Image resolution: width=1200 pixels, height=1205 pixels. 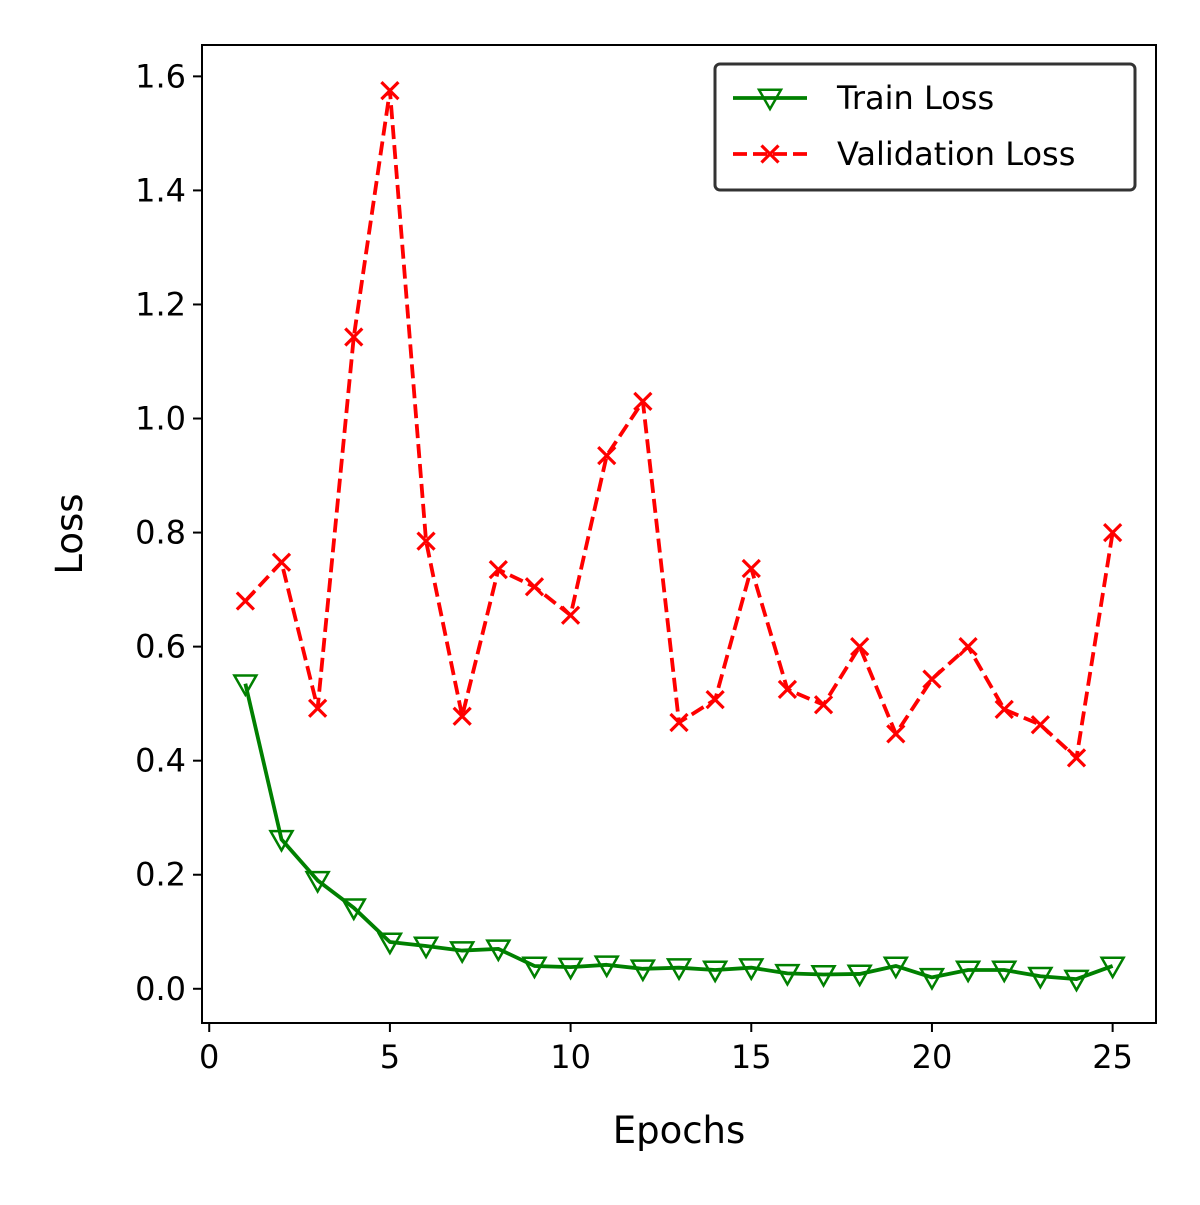 I want to click on legend-item: Validation Loss, so click(x=904, y=154).